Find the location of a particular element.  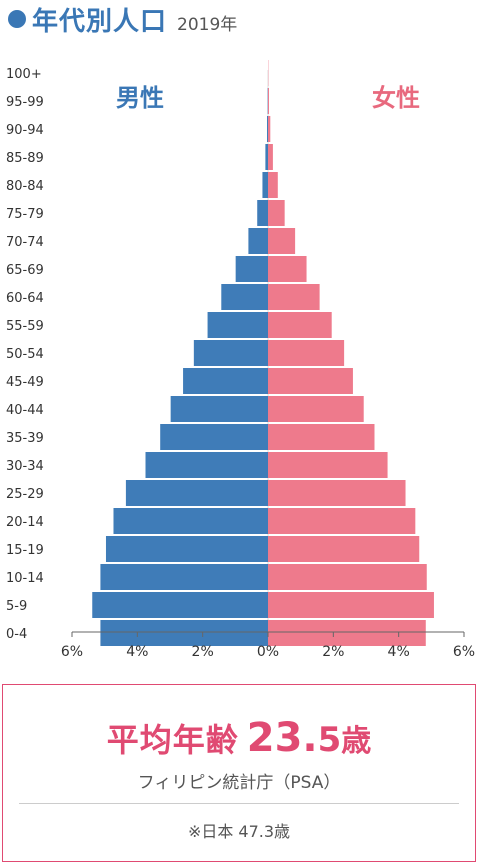

age-label: 30-34 is located at coordinates (25, 466).